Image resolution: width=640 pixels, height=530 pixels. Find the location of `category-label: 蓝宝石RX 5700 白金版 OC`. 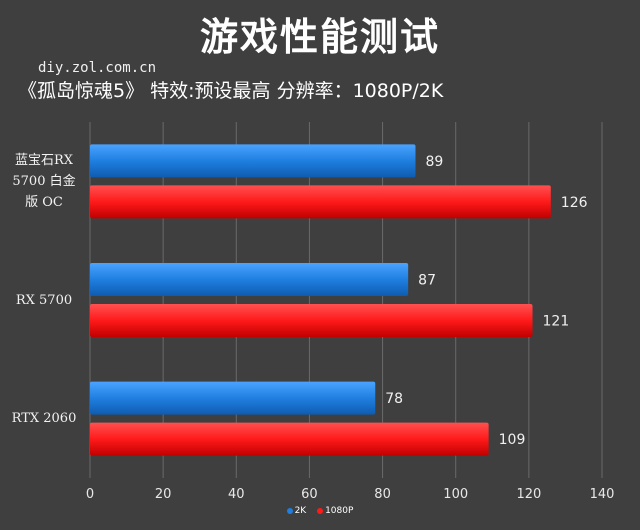

category-label: 蓝宝石RX 5700 白金版 OC is located at coordinates (44, 181).